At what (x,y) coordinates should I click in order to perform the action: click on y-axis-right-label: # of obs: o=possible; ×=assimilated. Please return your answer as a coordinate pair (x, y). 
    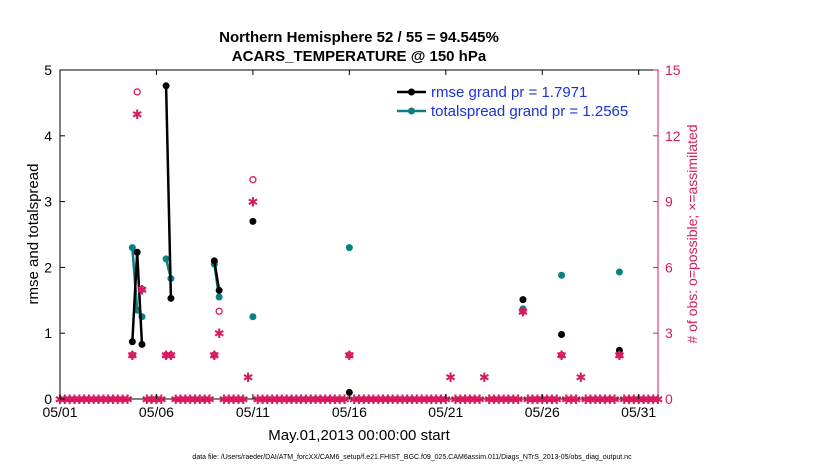
    Looking at the image, I should click on (692, 233).